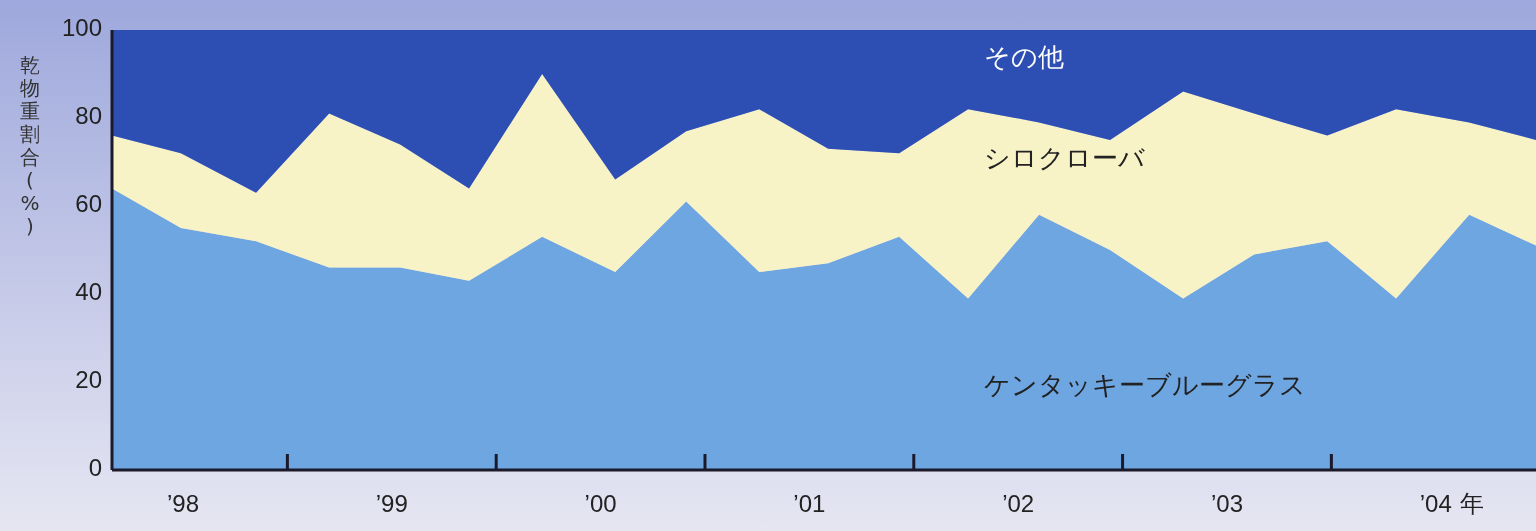  What do you see at coordinates (95, 468) in the screenshot?
I see `y-tick-label: 0` at bounding box center [95, 468].